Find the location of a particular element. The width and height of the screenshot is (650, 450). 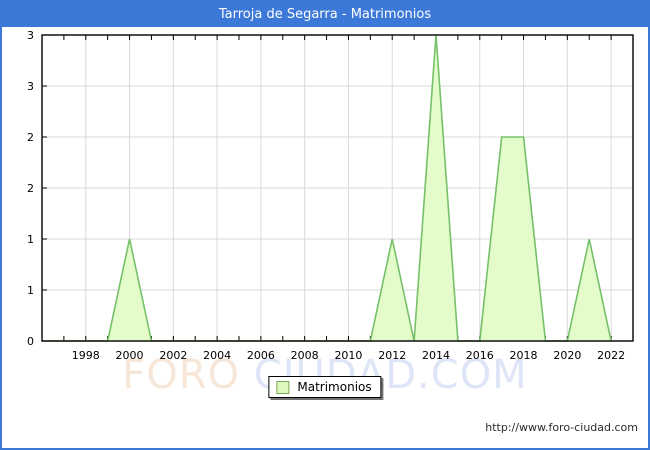

footer-url: http://www.foro-ciudad.com is located at coordinates (561, 427).